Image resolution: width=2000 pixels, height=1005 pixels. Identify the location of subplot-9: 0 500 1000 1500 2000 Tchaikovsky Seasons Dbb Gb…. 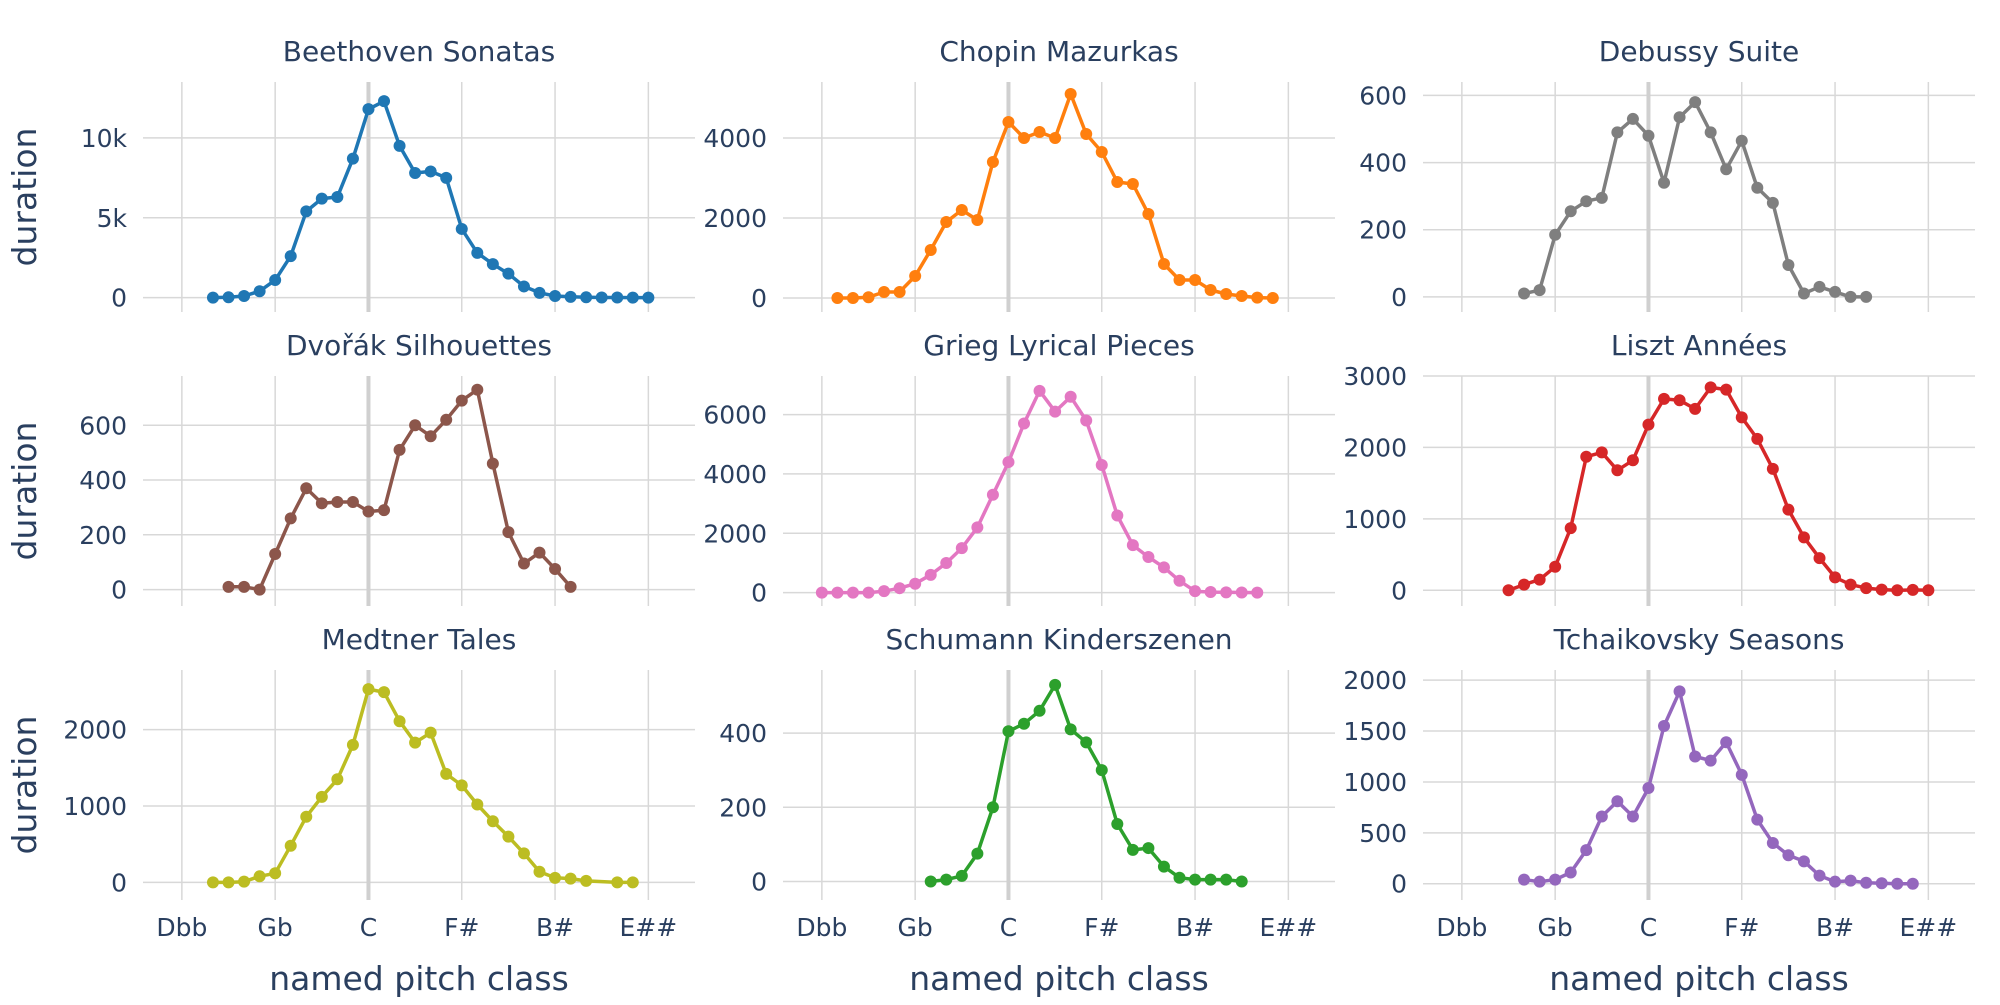
(1659, 810).